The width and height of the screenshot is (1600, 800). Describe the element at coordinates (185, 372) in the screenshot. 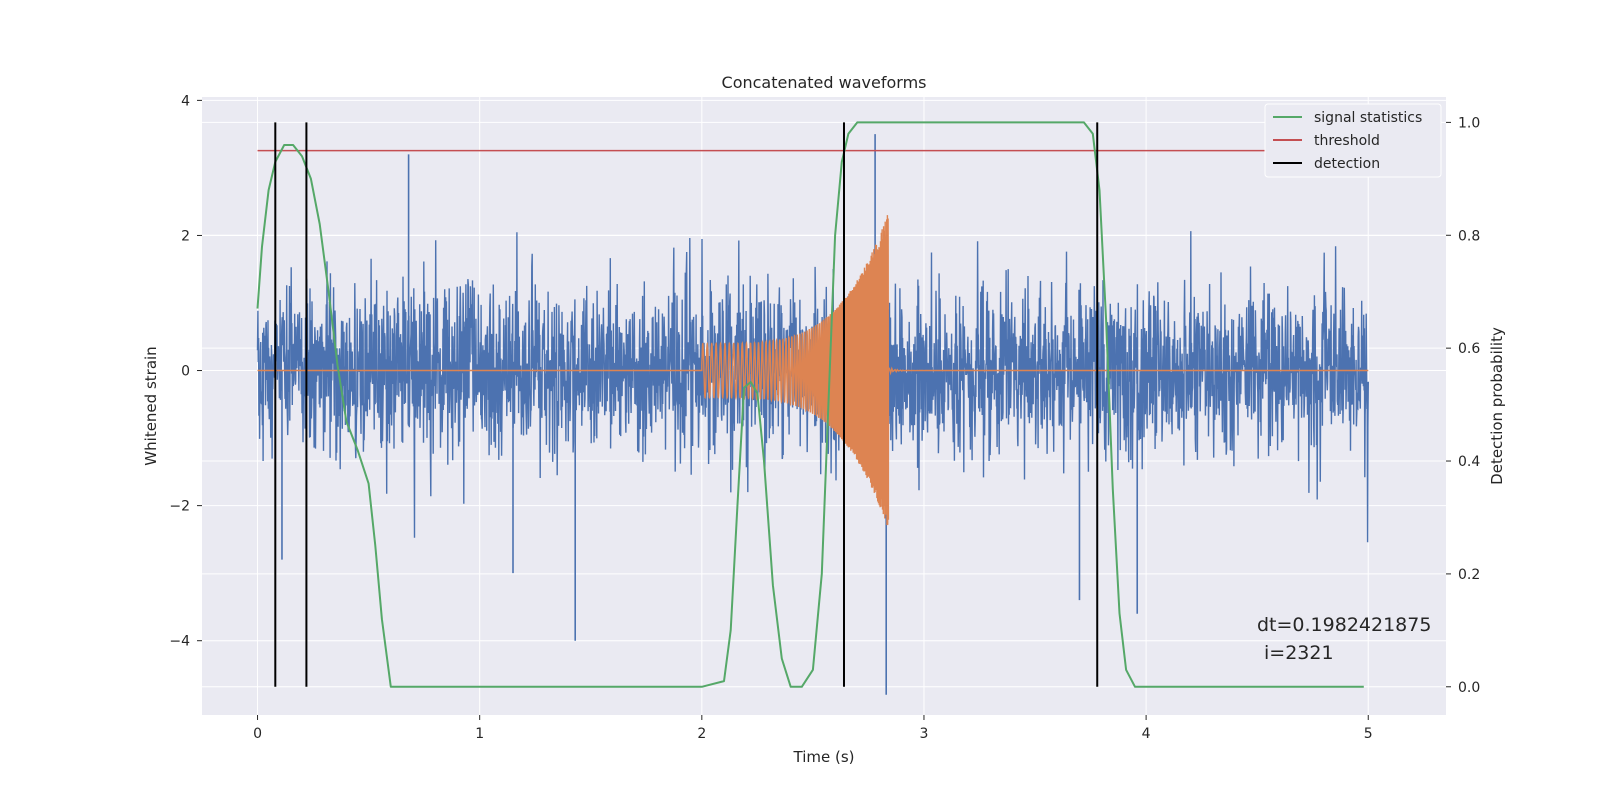

I see `y-left-tick-label-2: 0` at that location.